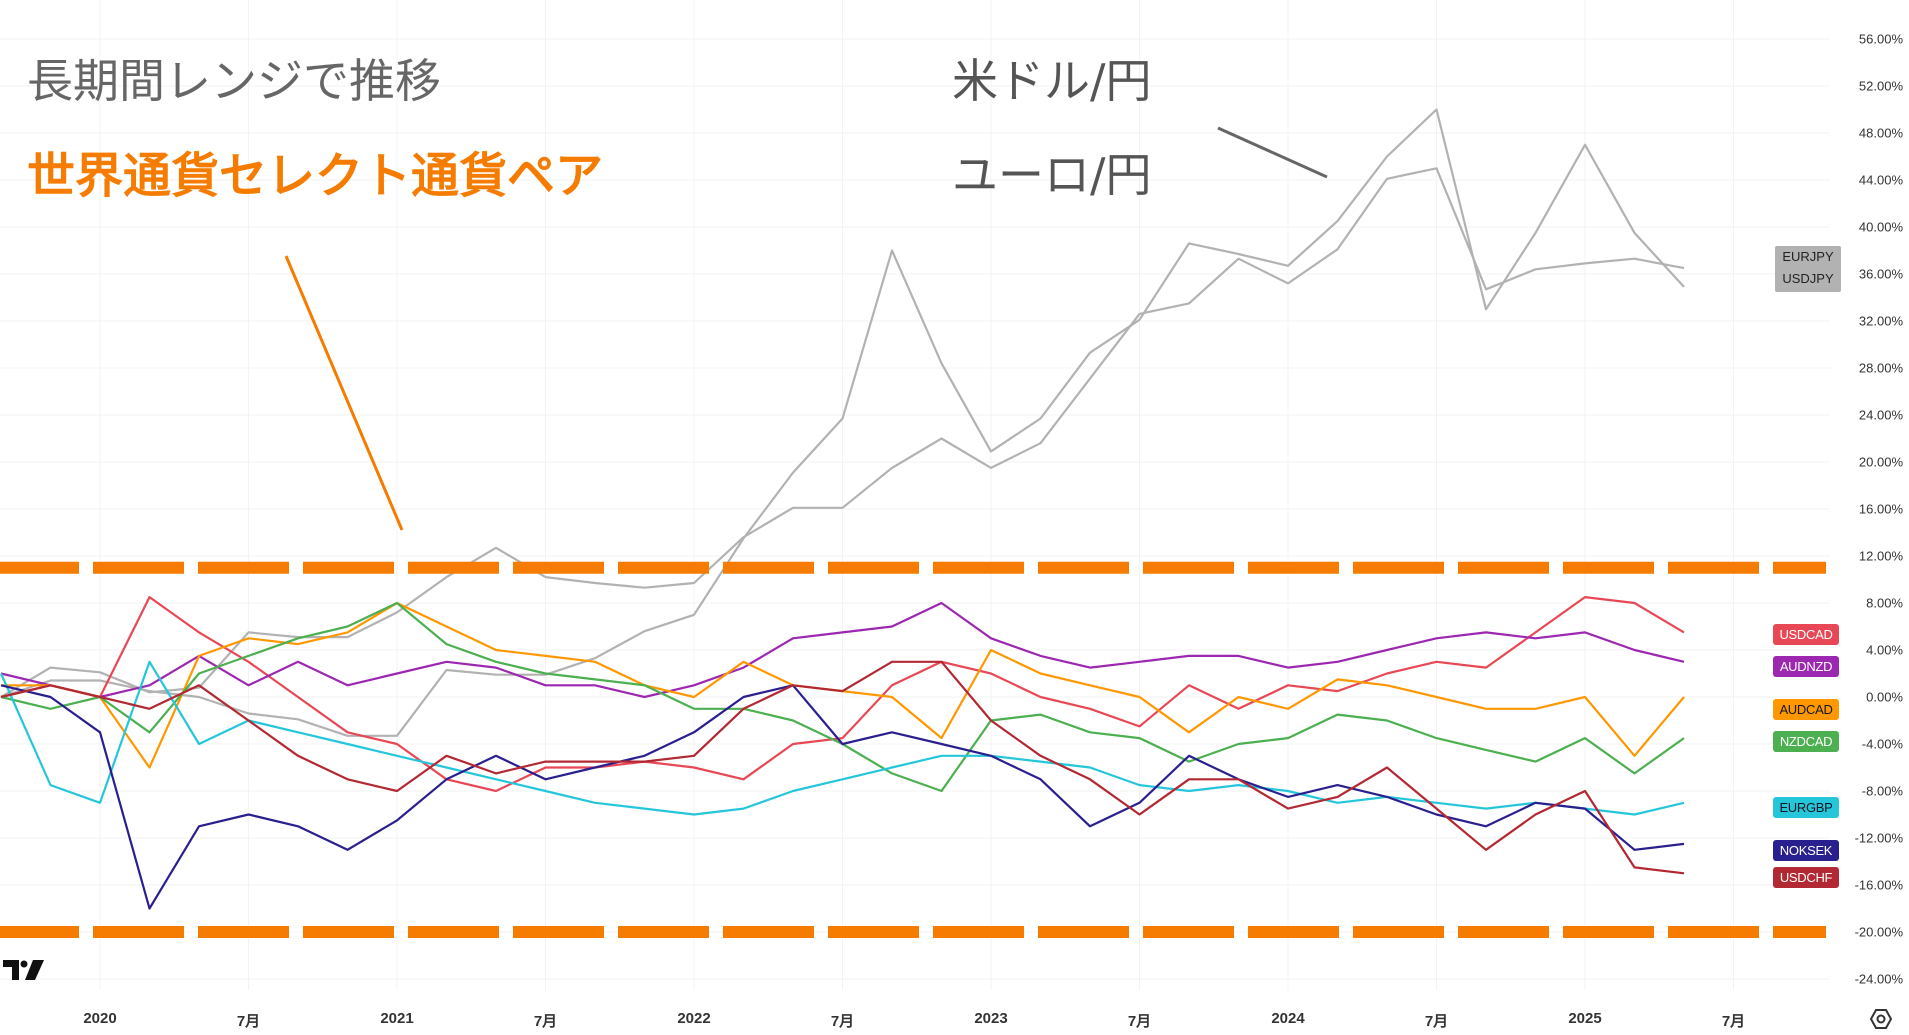  Describe the element at coordinates (1880, 321) in the screenshot. I see `y-tick-label: 32.00%` at that location.